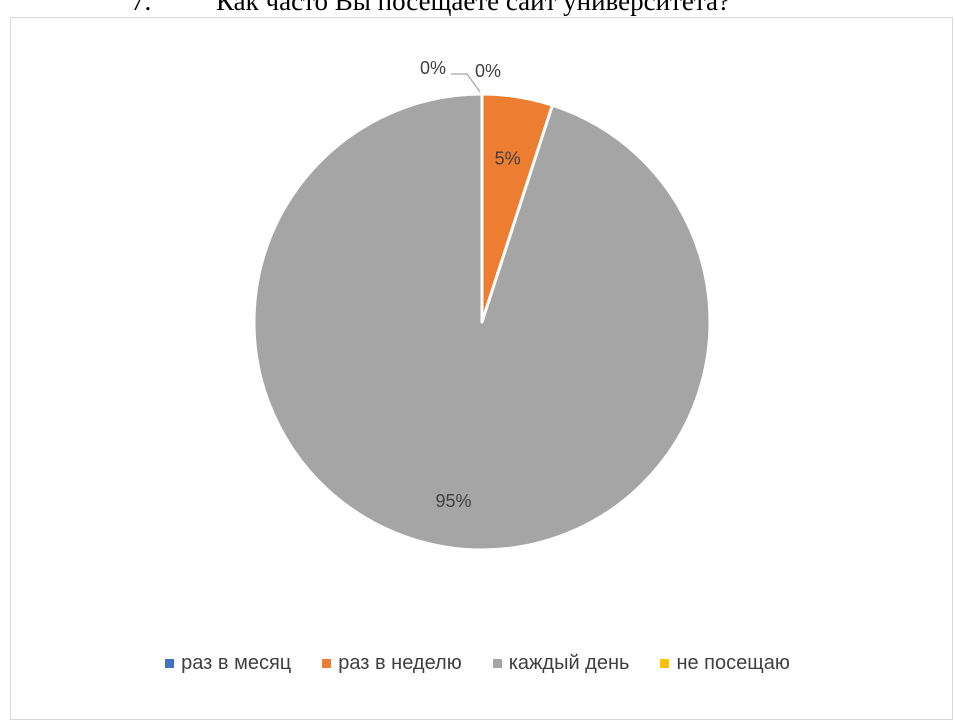  I want to click on legend-label-never: не посещаю, so click(732, 663).